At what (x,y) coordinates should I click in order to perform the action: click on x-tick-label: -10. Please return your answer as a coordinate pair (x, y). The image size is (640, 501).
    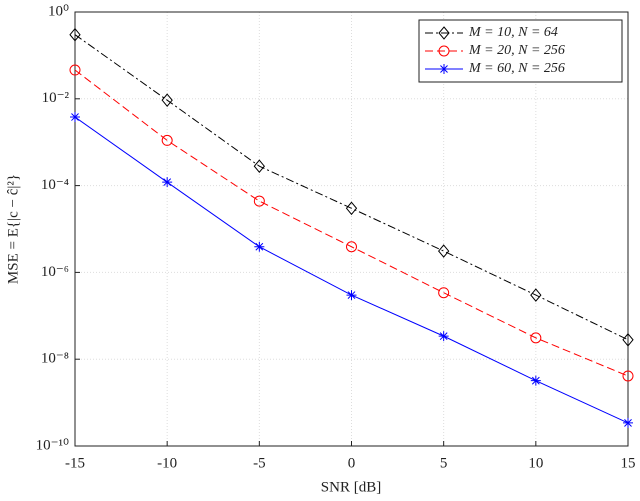
    Looking at the image, I should click on (167, 463).